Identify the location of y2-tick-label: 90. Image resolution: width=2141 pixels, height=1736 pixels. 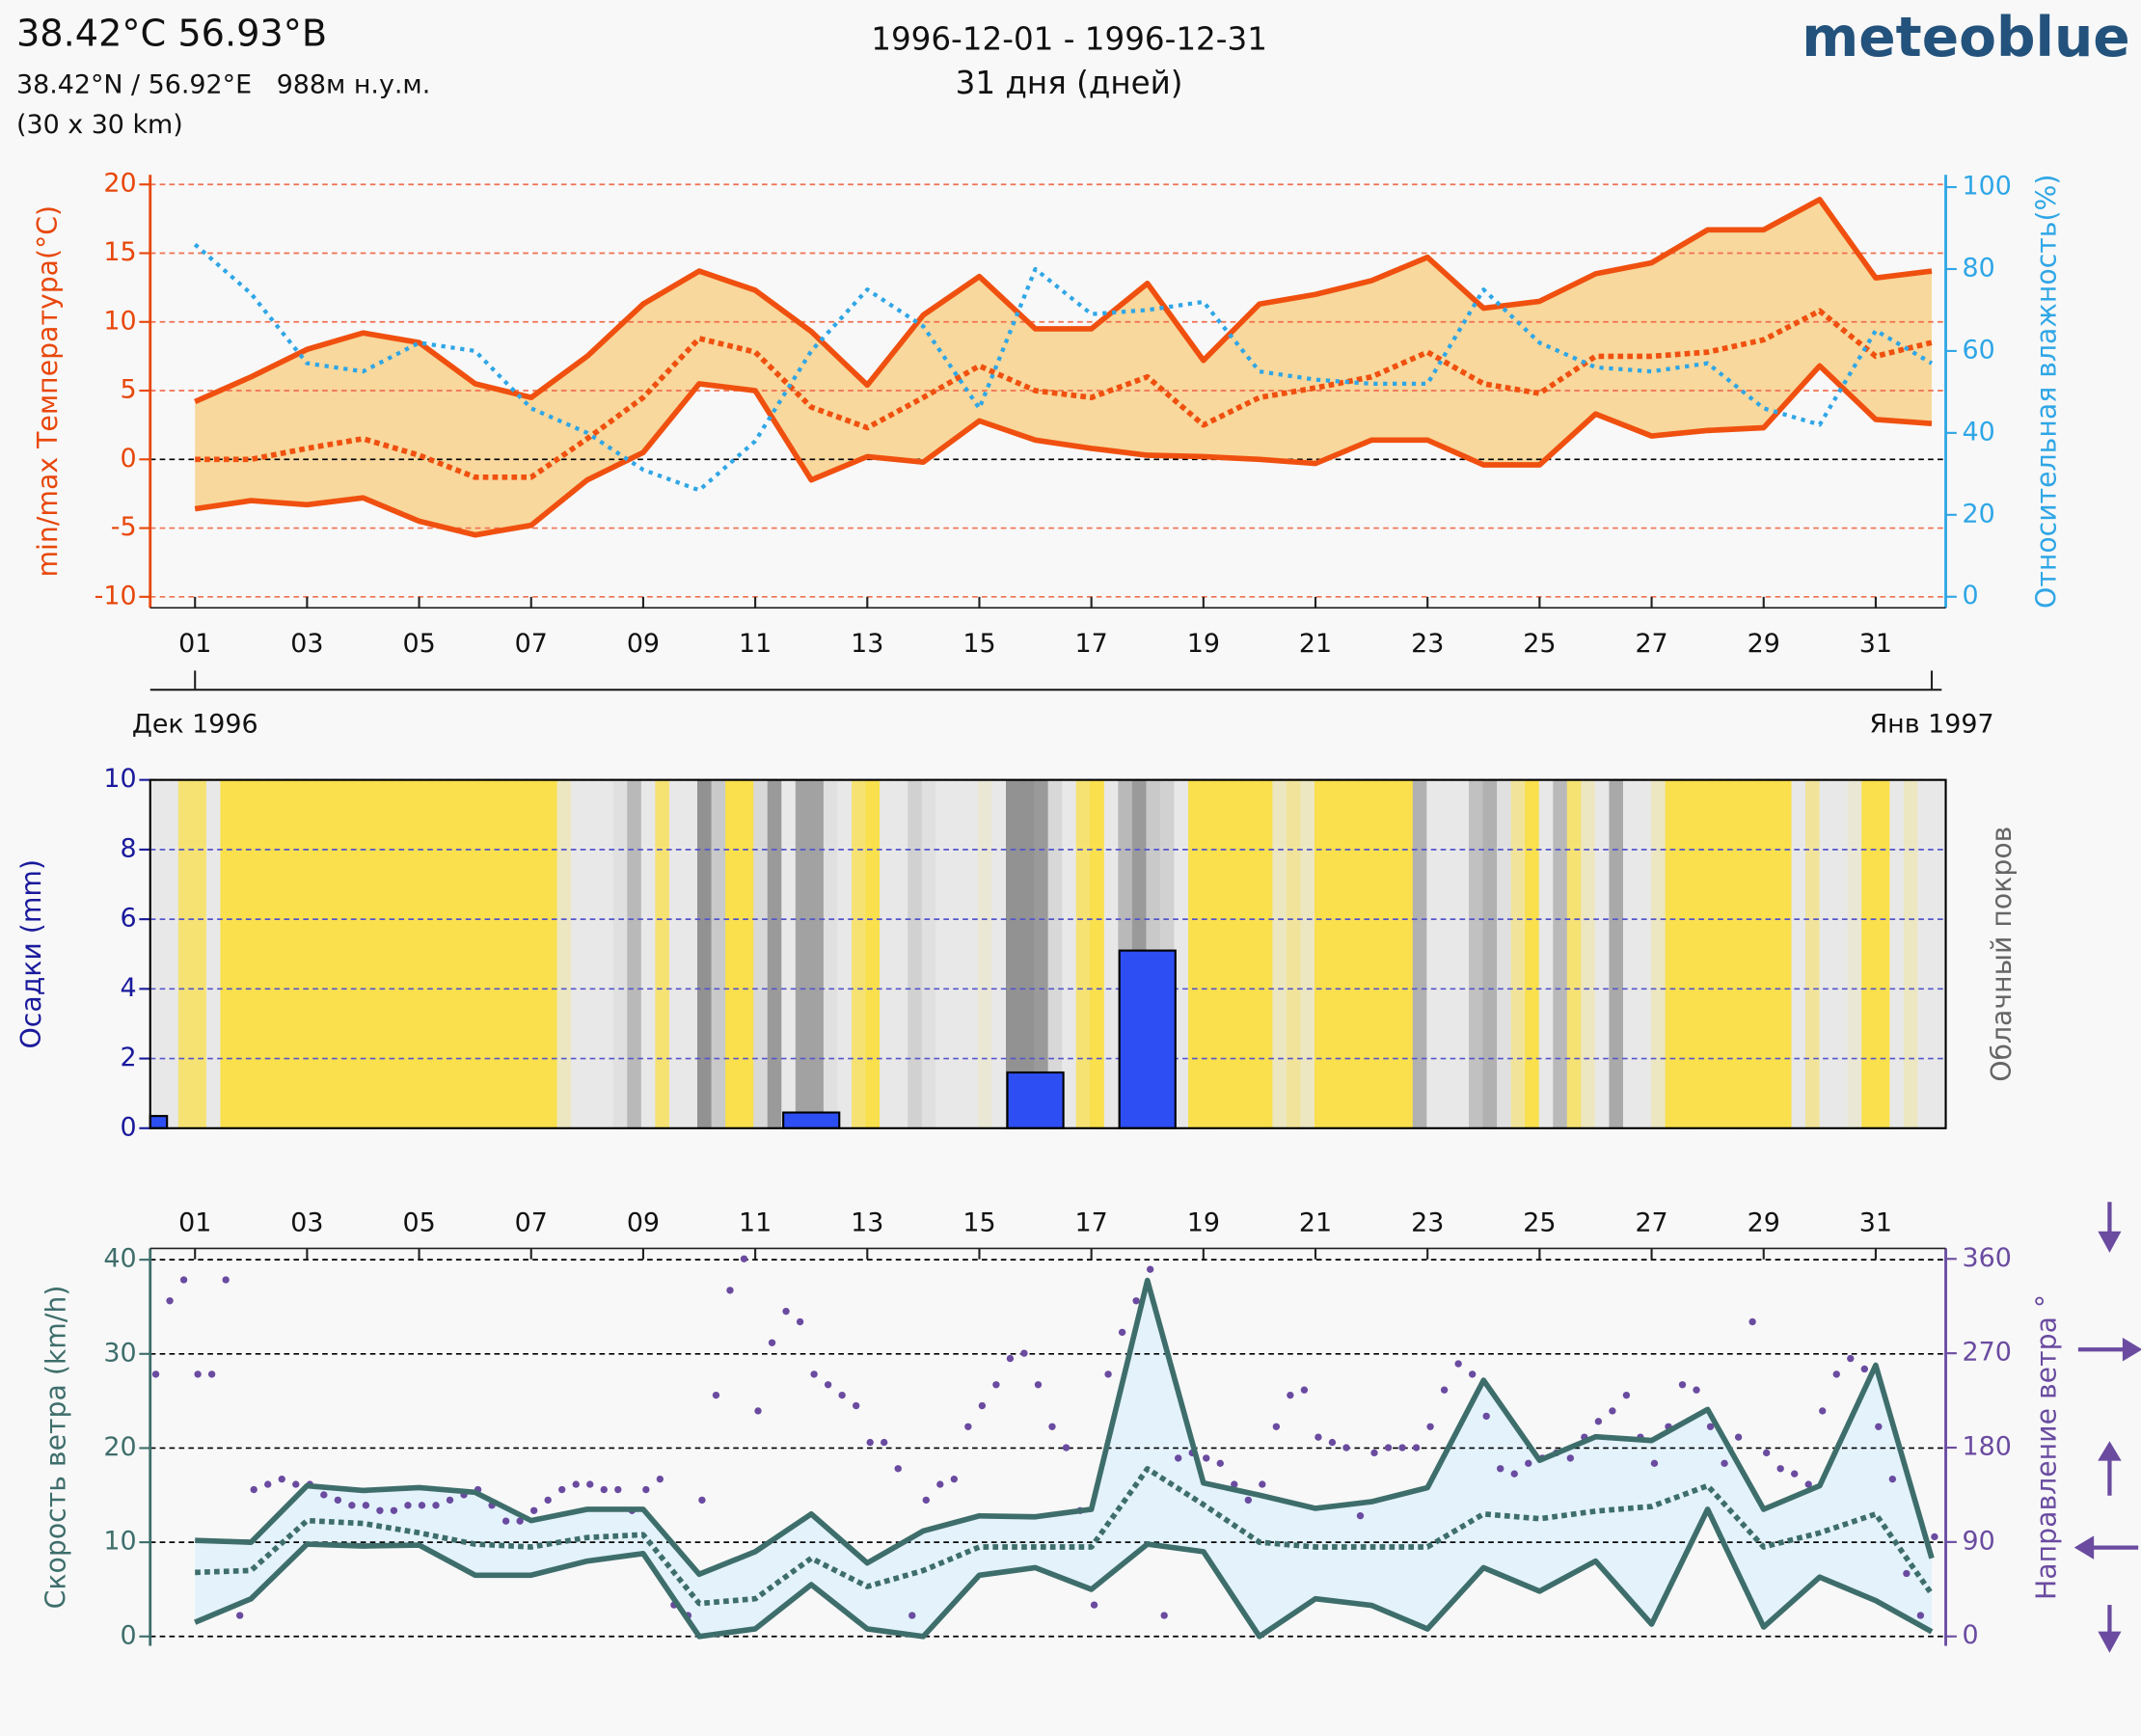
(1979, 1541).